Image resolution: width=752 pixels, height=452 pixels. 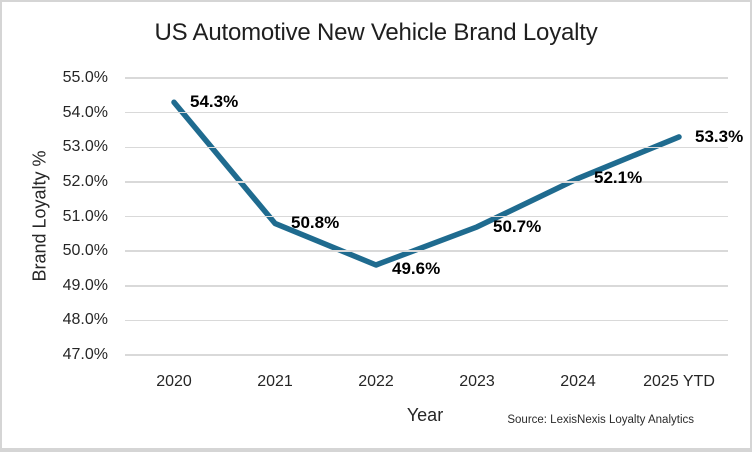 What do you see at coordinates (477, 381) in the screenshot?
I see `x-axis-tick-label: 2023` at bounding box center [477, 381].